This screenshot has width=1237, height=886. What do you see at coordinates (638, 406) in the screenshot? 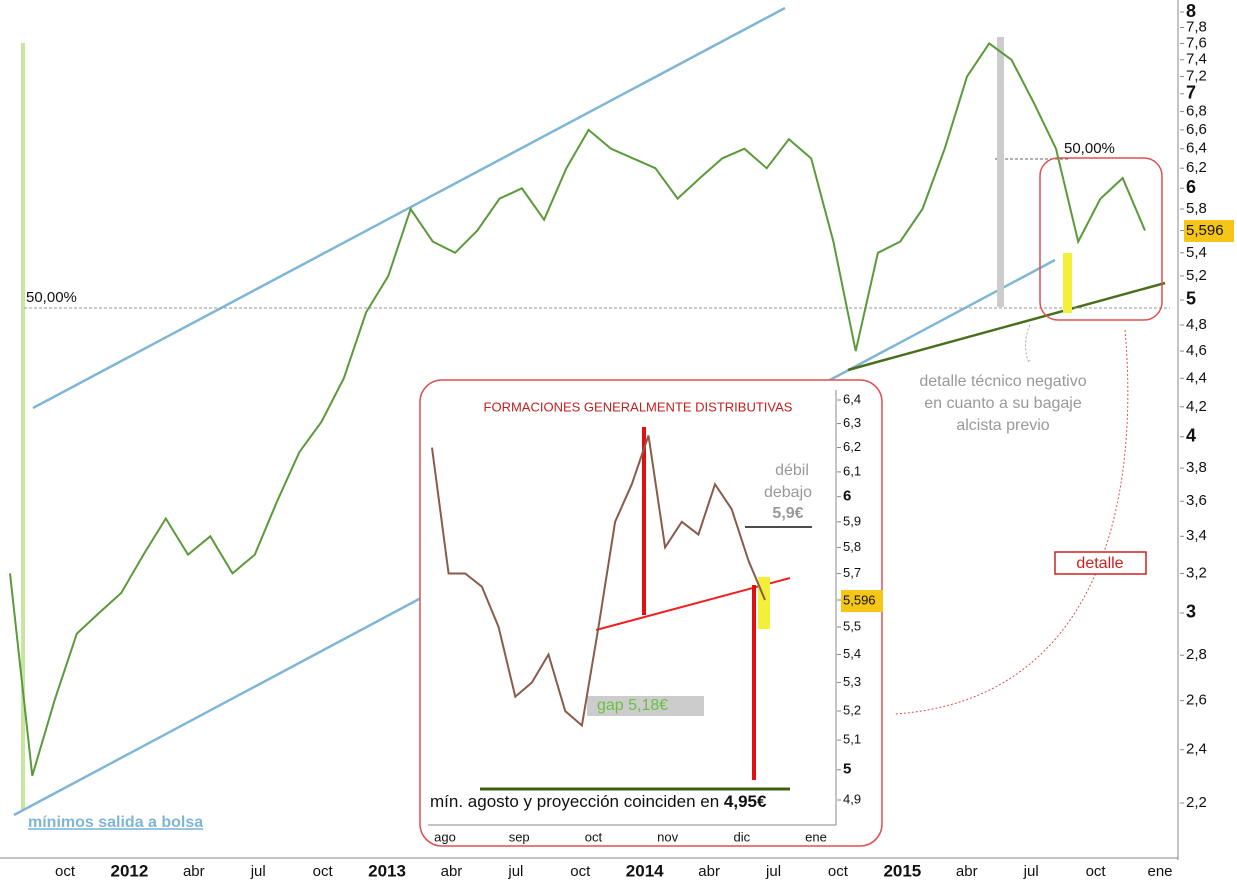
I see `inset-title: FORMACIONES GENERALMENTE DISTRIBUTIVAS` at bounding box center [638, 406].